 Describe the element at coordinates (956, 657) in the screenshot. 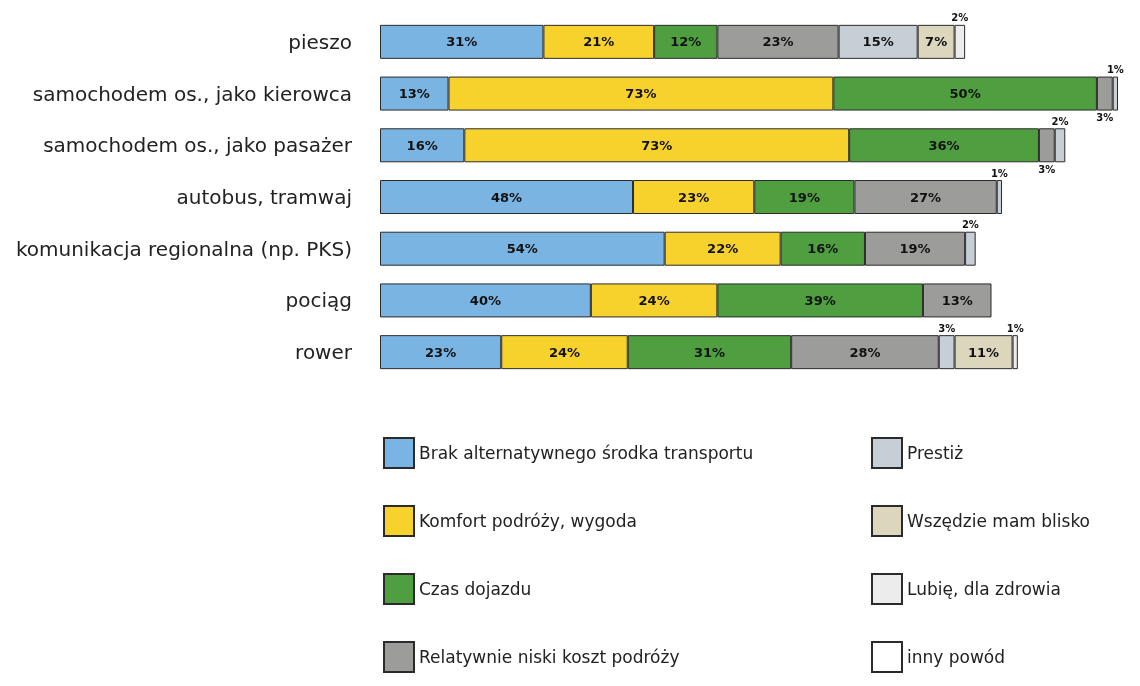

I see `legend-label: inny powód` at that location.